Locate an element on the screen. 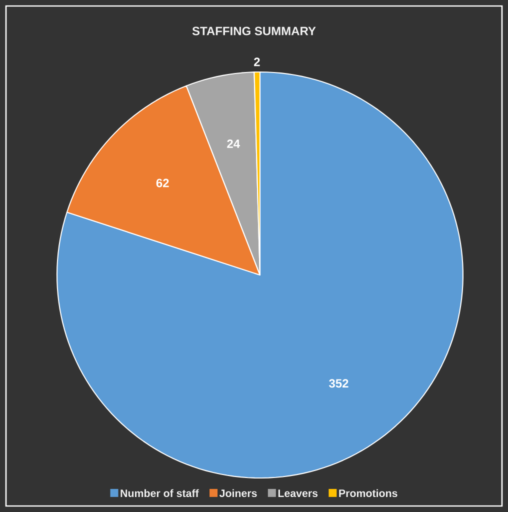 The width and height of the screenshot is (508, 512). legend-label: Promotions is located at coordinates (368, 493).